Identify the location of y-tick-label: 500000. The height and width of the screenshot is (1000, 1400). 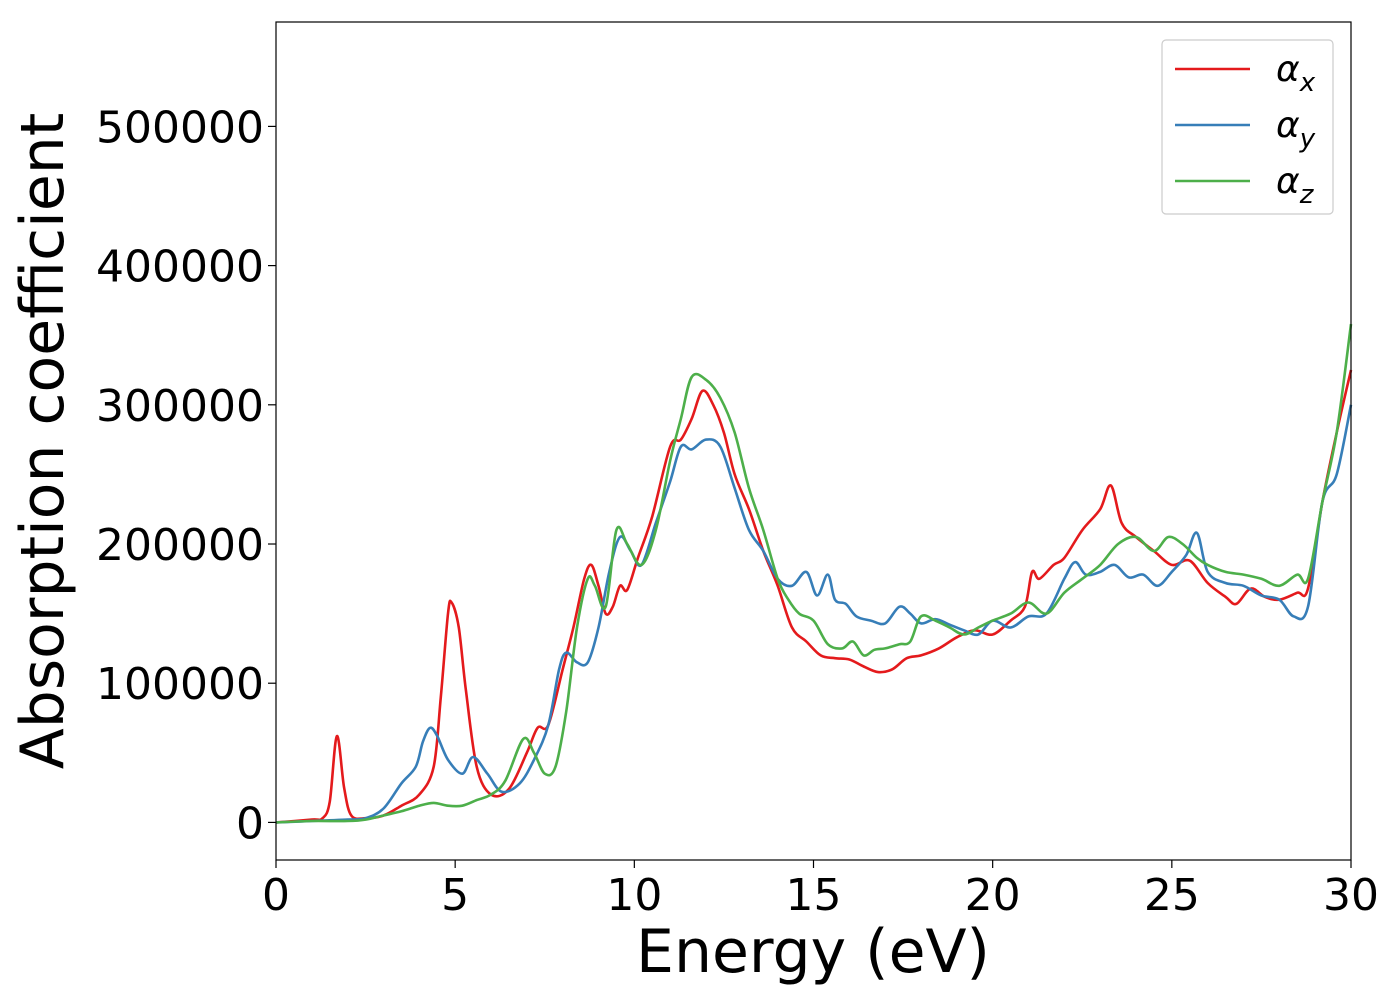
(180, 127).